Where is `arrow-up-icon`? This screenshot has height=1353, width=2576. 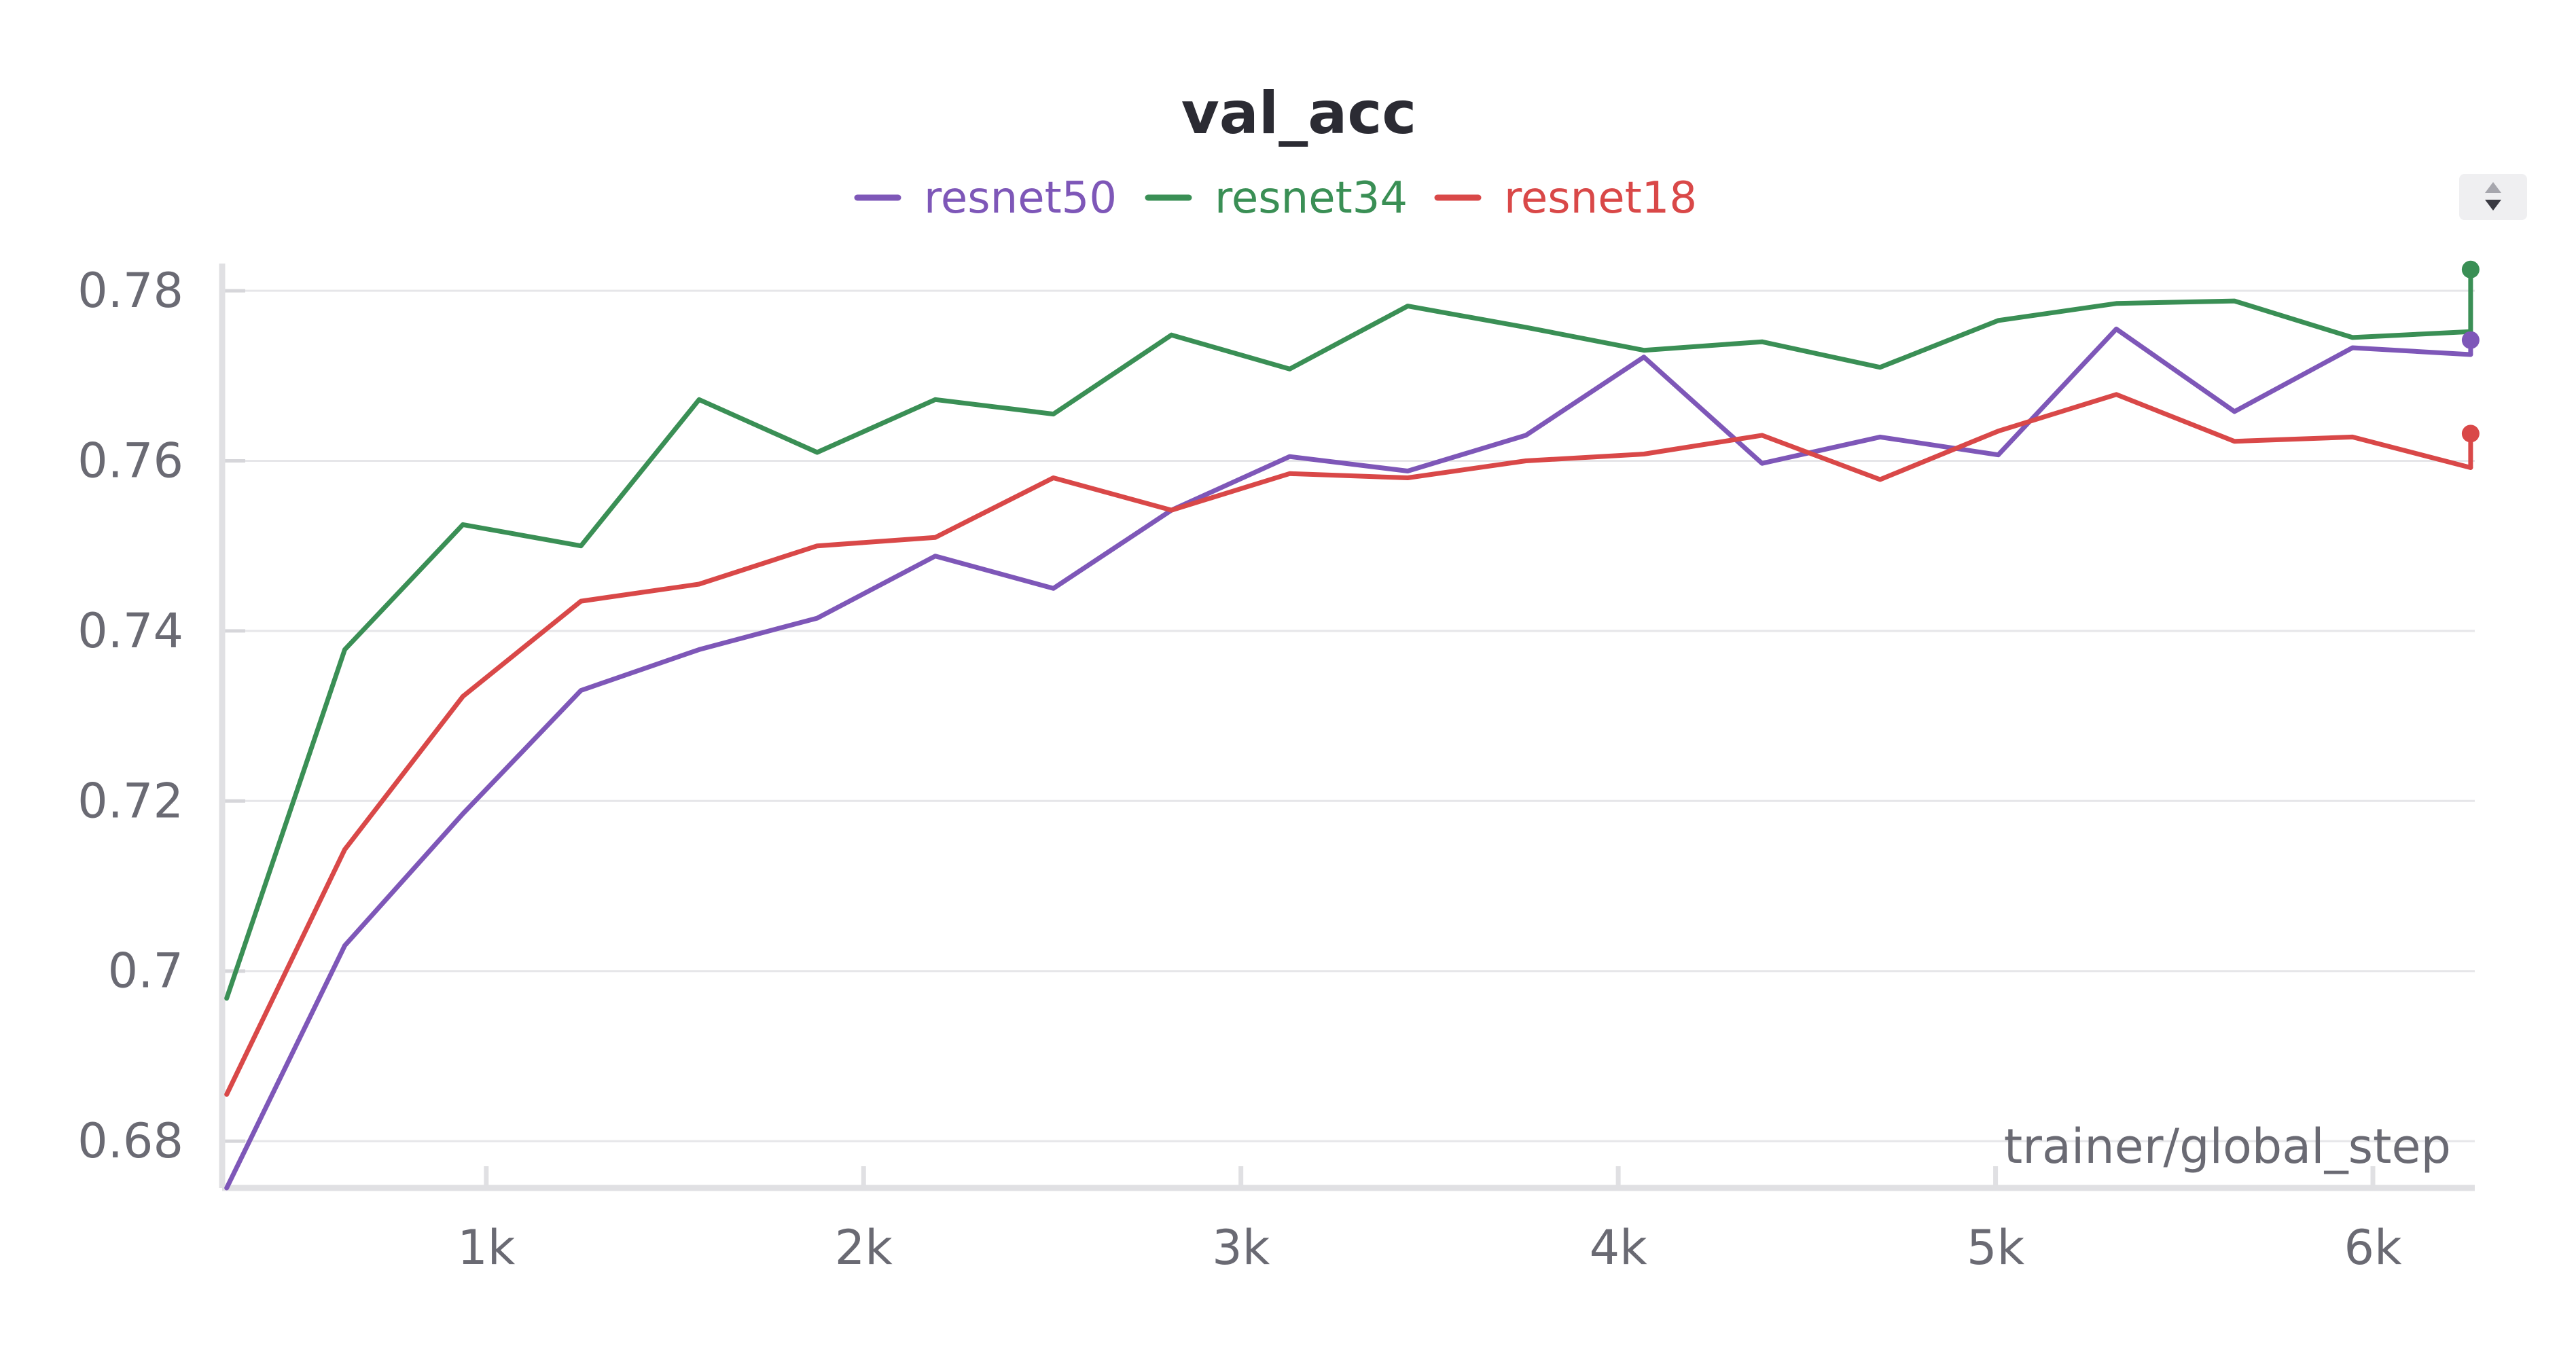 arrow-up-icon is located at coordinates (2493, 187).